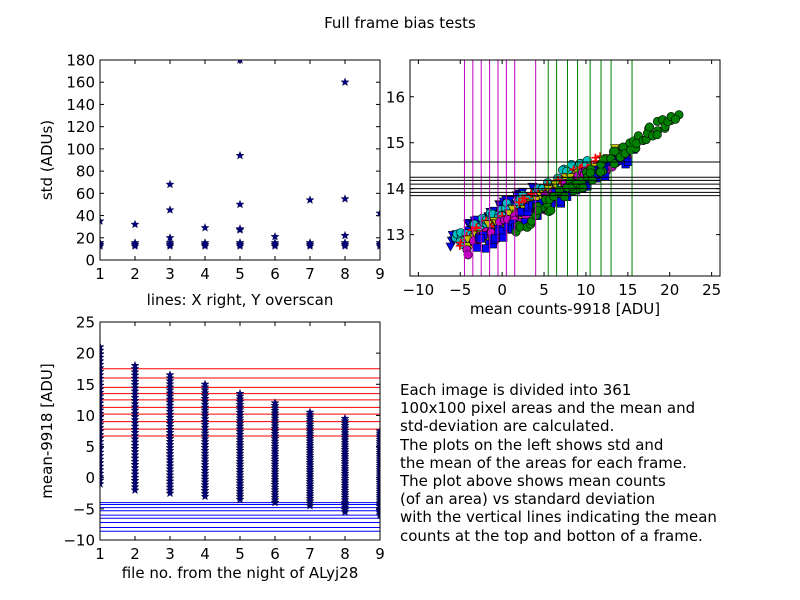  I want to click on x-tick-label: 7, so click(310, 274).